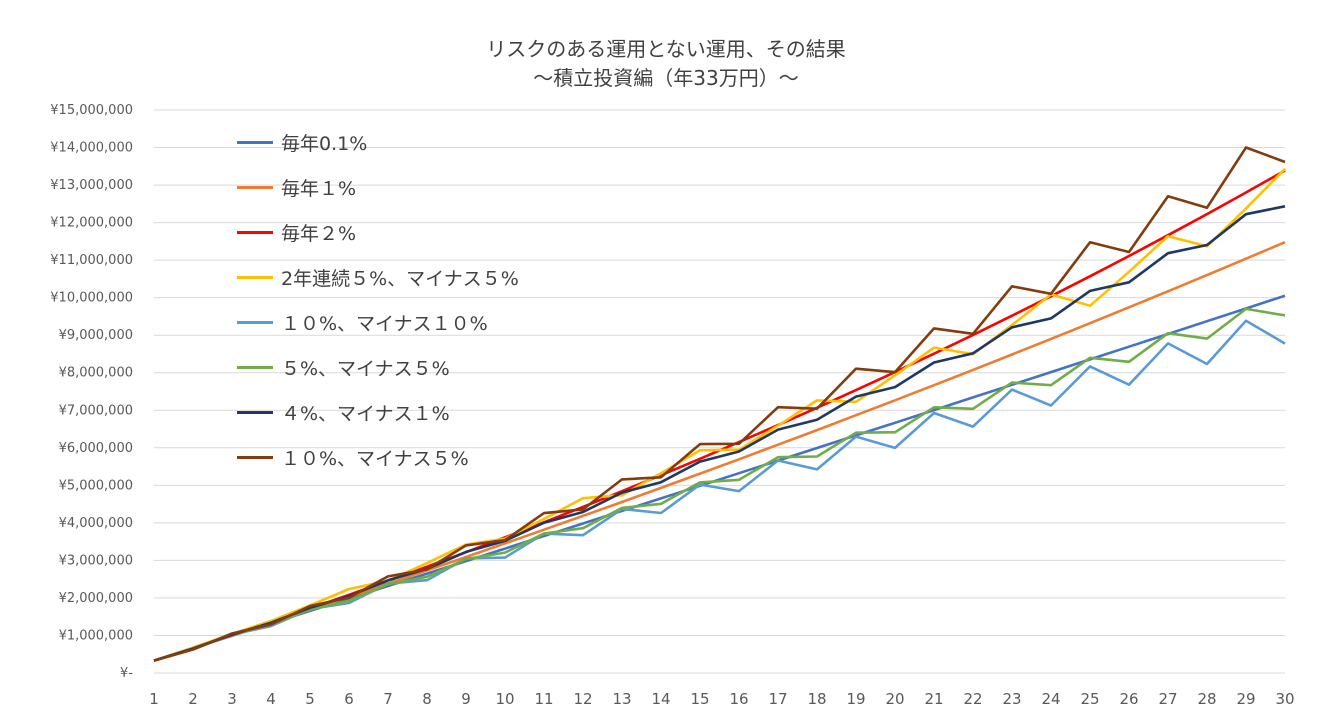 The width and height of the screenshot is (1332, 722). What do you see at coordinates (91, 185) in the screenshot?
I see `y-tick-label: ¥13,000,000` at bounding box center [91, 185].